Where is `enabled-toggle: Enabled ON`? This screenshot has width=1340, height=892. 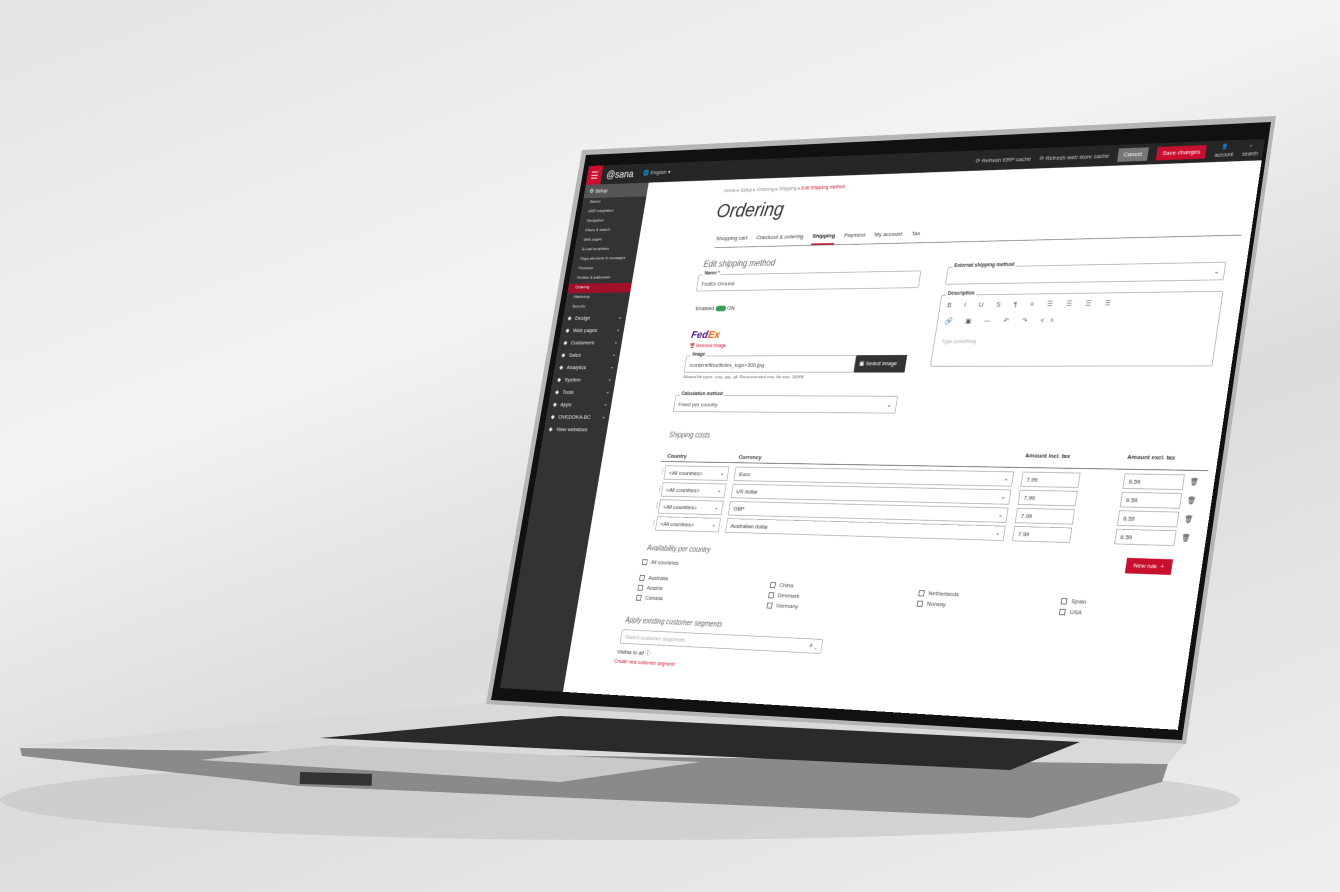 enabled-toggle: Enabled ON is located at coordinates (715, 308).